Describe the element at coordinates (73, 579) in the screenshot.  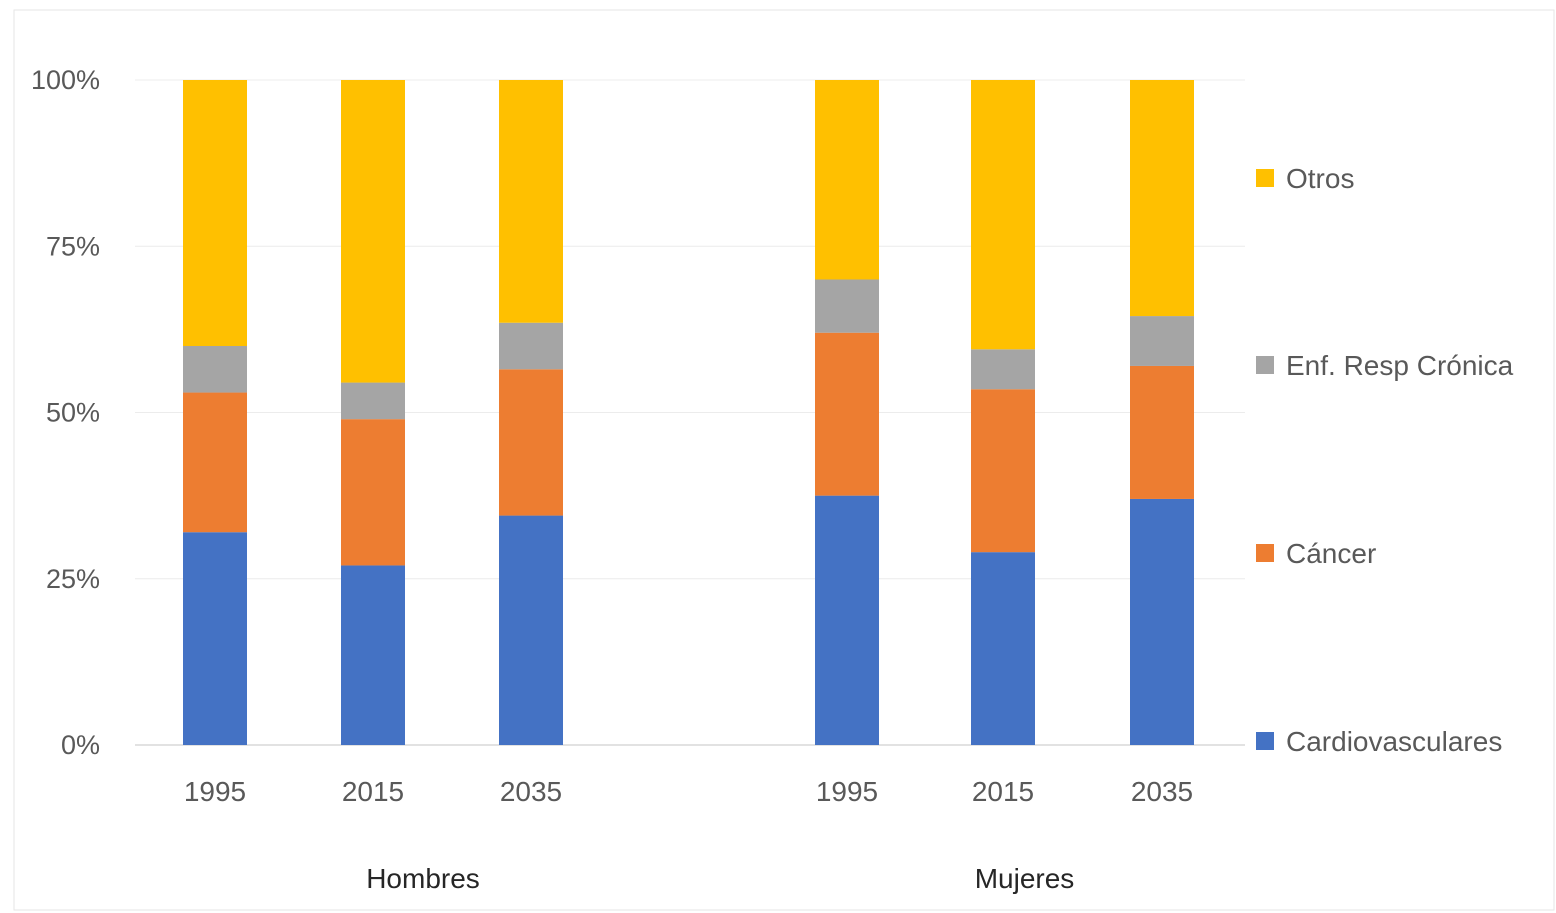
I see `y-tick-label: 25%` at that location.